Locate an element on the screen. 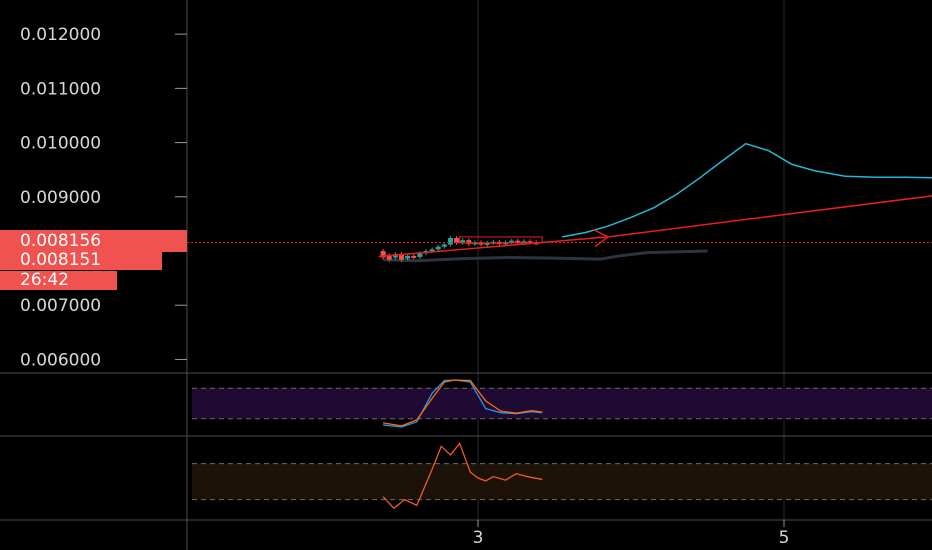 The height and width of the screenshot is (550, 932). price-tick-label: 0.009000 is located at coordinates (60, 198).